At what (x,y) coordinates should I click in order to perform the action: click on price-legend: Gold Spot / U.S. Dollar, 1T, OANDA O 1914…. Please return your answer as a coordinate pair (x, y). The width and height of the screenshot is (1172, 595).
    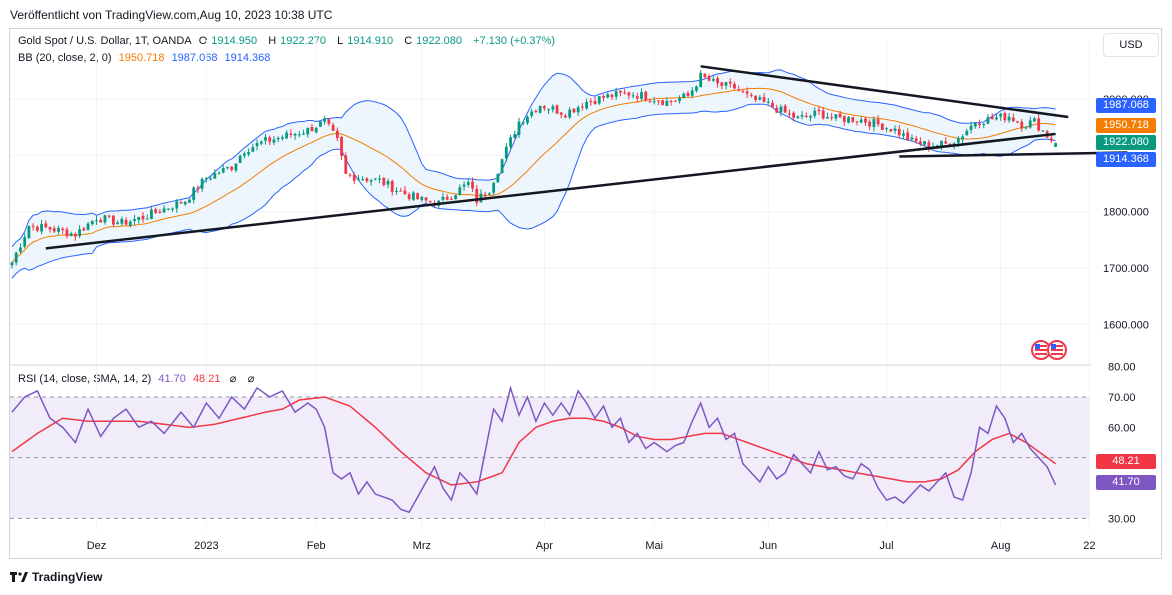
    Looking at the image, I should click on (288, 41).